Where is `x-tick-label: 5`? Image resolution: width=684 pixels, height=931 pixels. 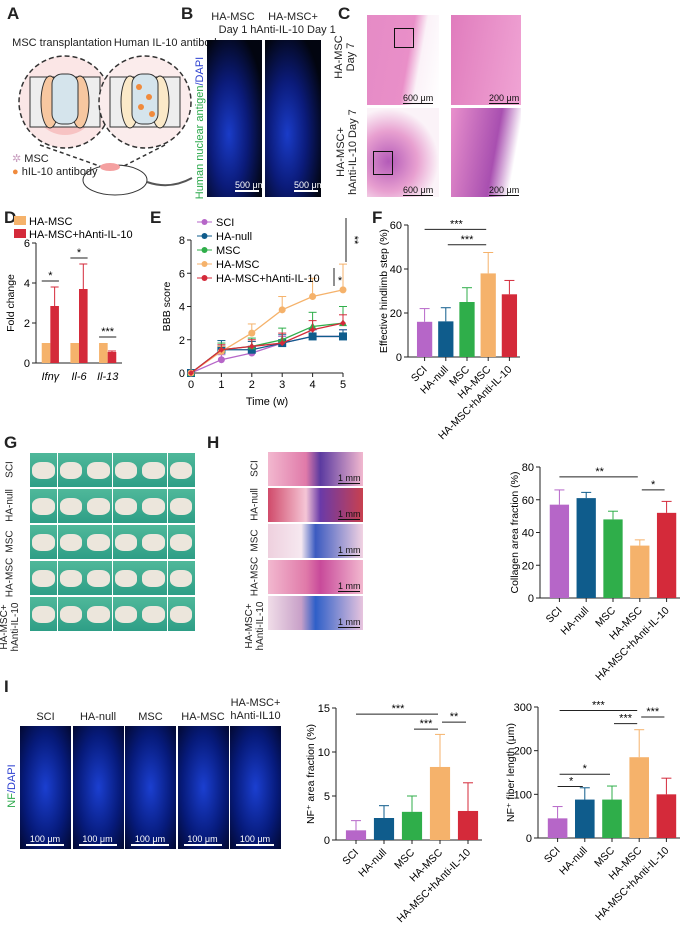 x-tick-label: 5 is located at coordinates (343, 385).